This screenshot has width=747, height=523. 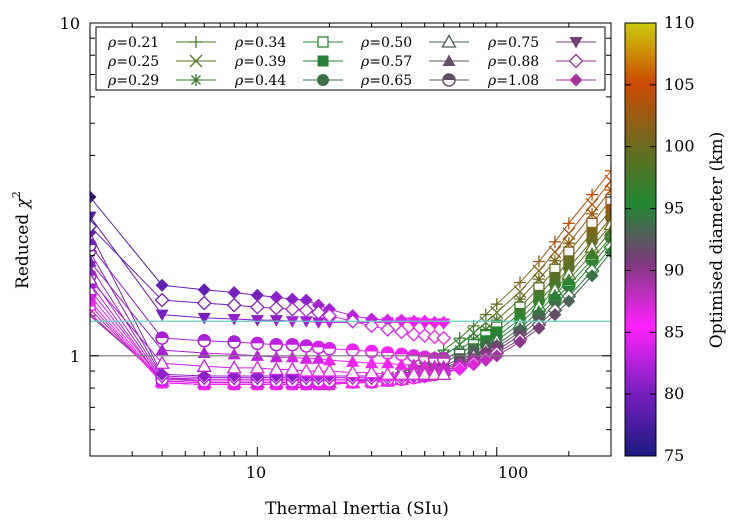 I want to click on y-axis-label-sup: 2, so click(x=16, y=194).